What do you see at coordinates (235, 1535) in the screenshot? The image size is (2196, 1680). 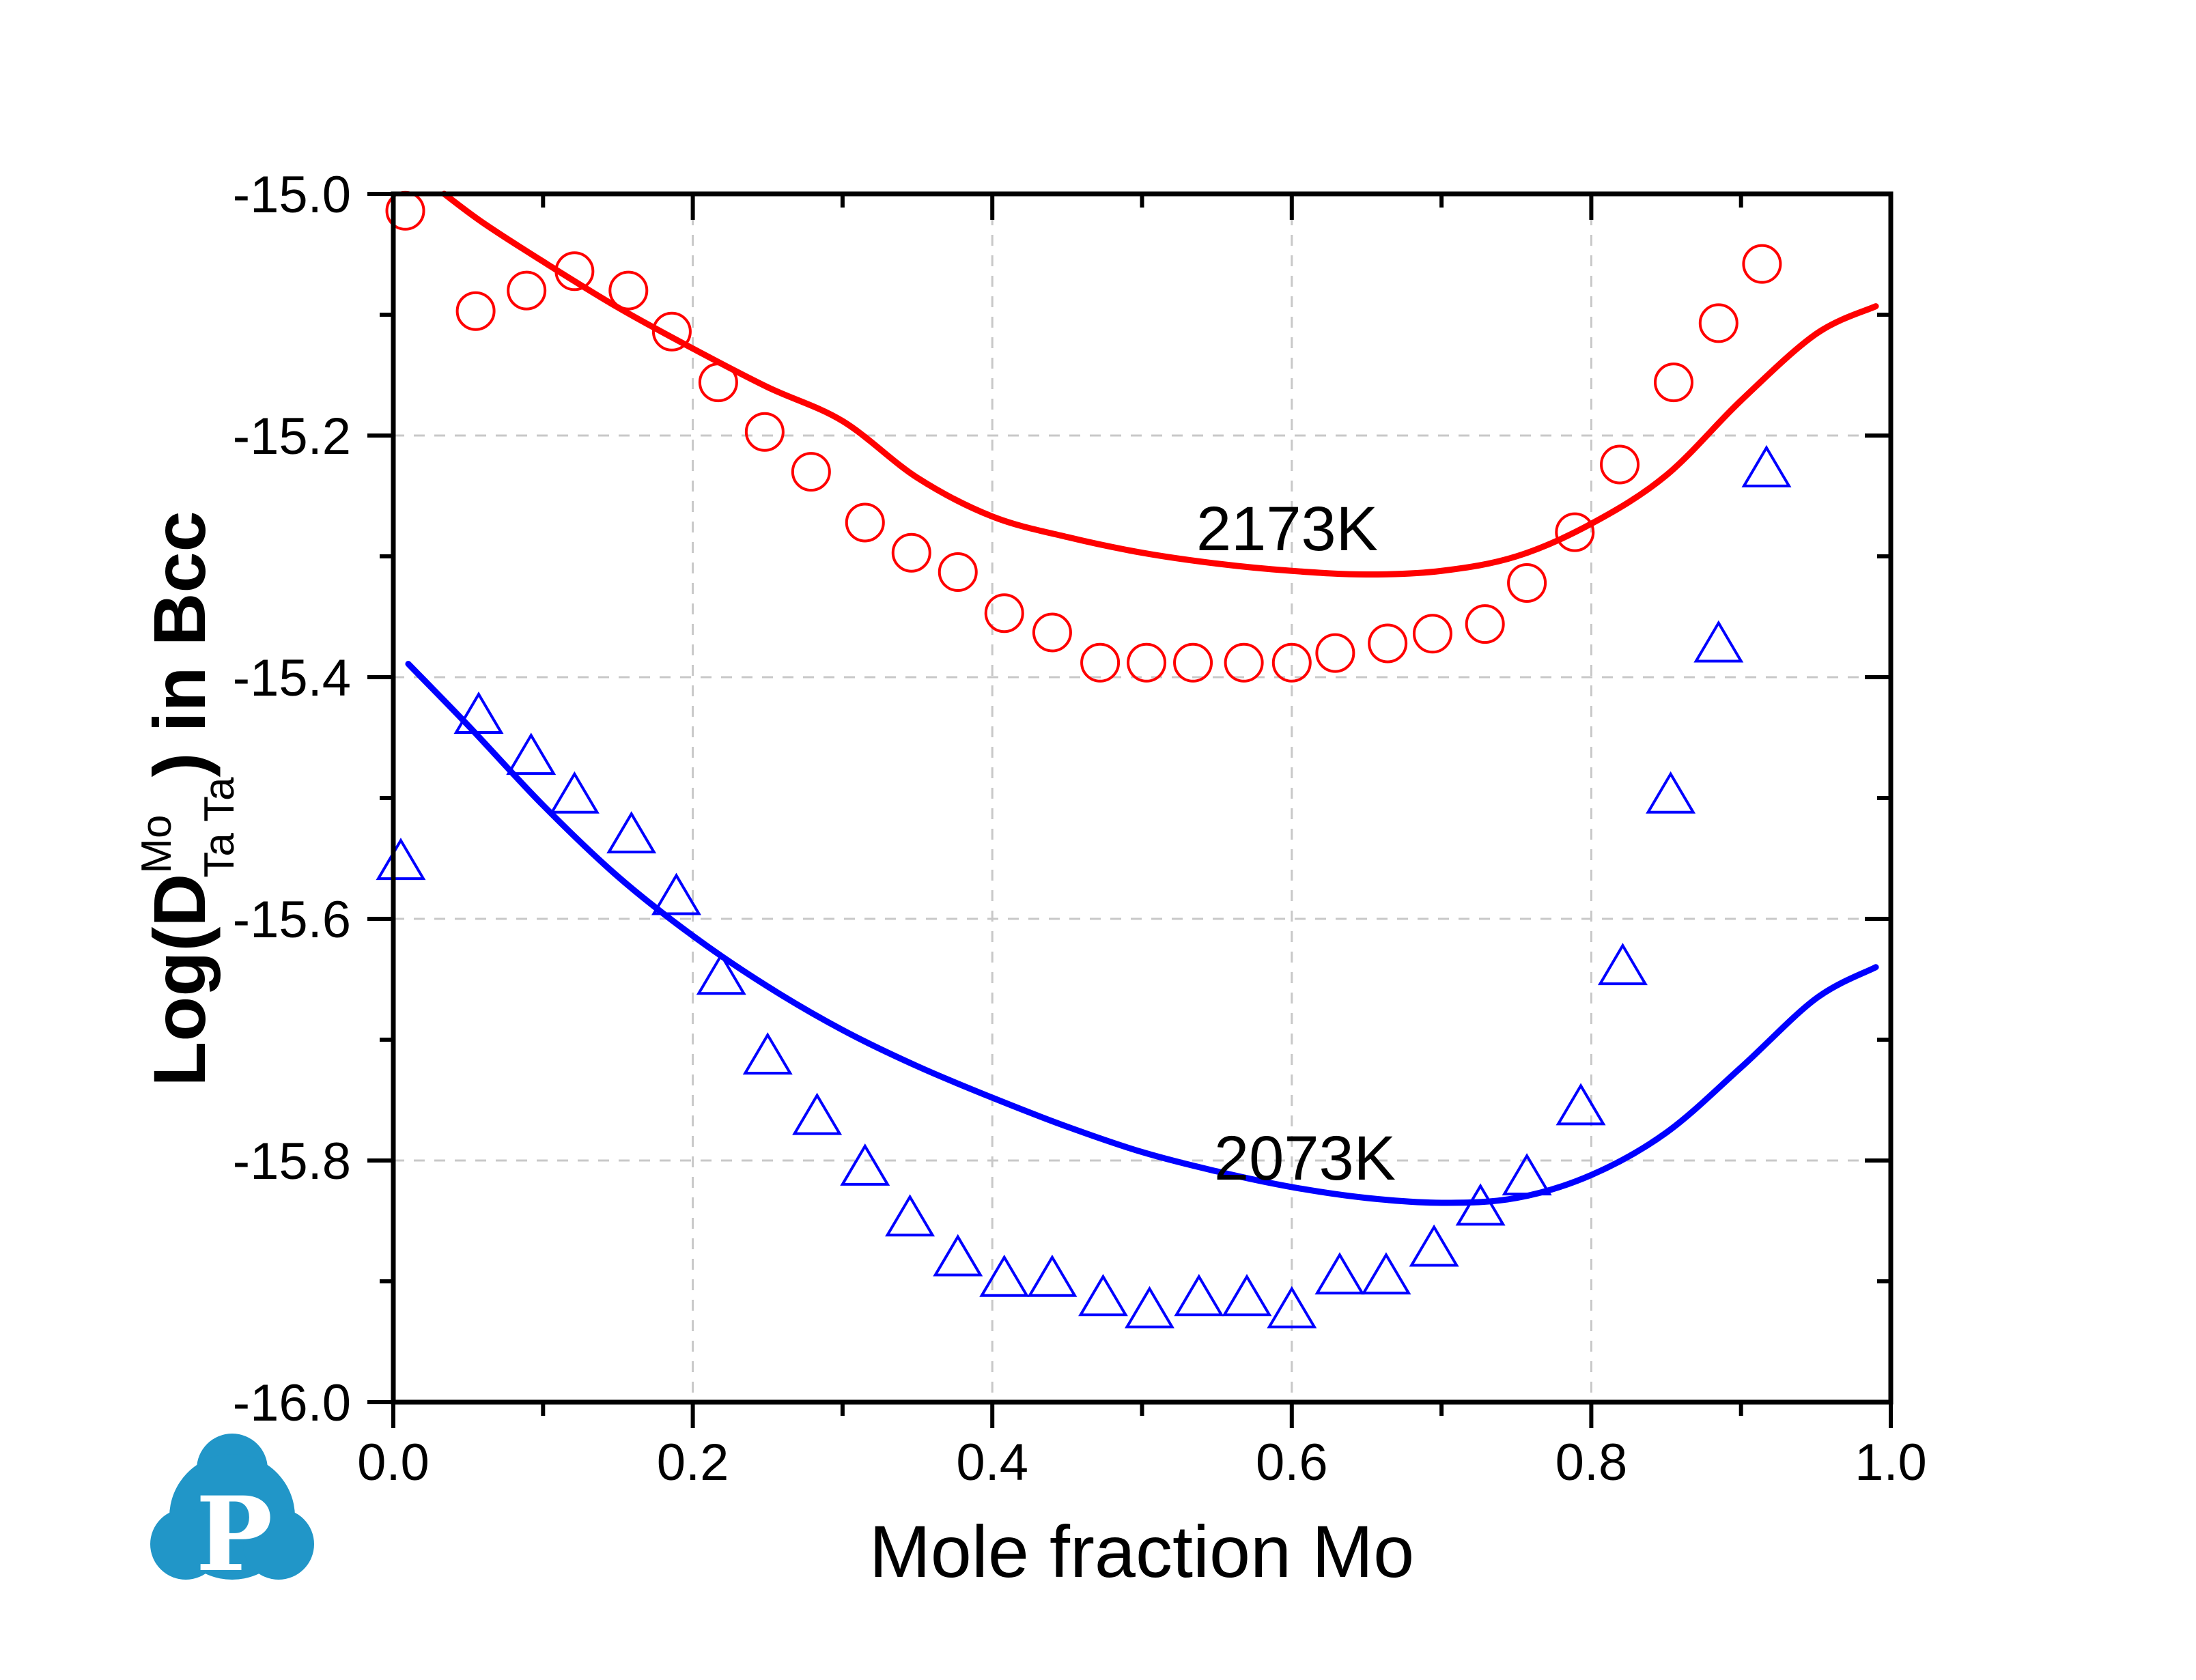 I see `logo-letter: P` at bounding box center [235, 1535].